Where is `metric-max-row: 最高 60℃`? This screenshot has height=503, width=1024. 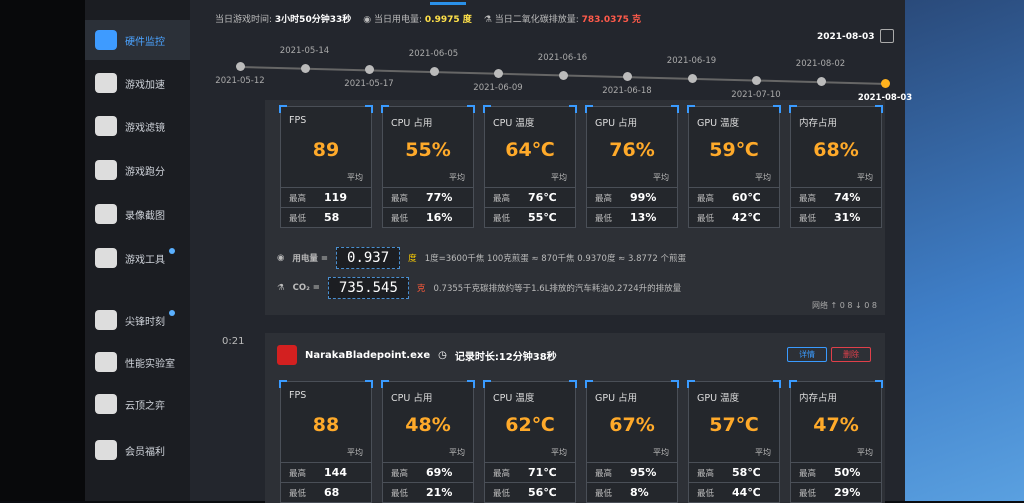 metric-max-row: 最高 60℃ is located at coordinates (734, 197).